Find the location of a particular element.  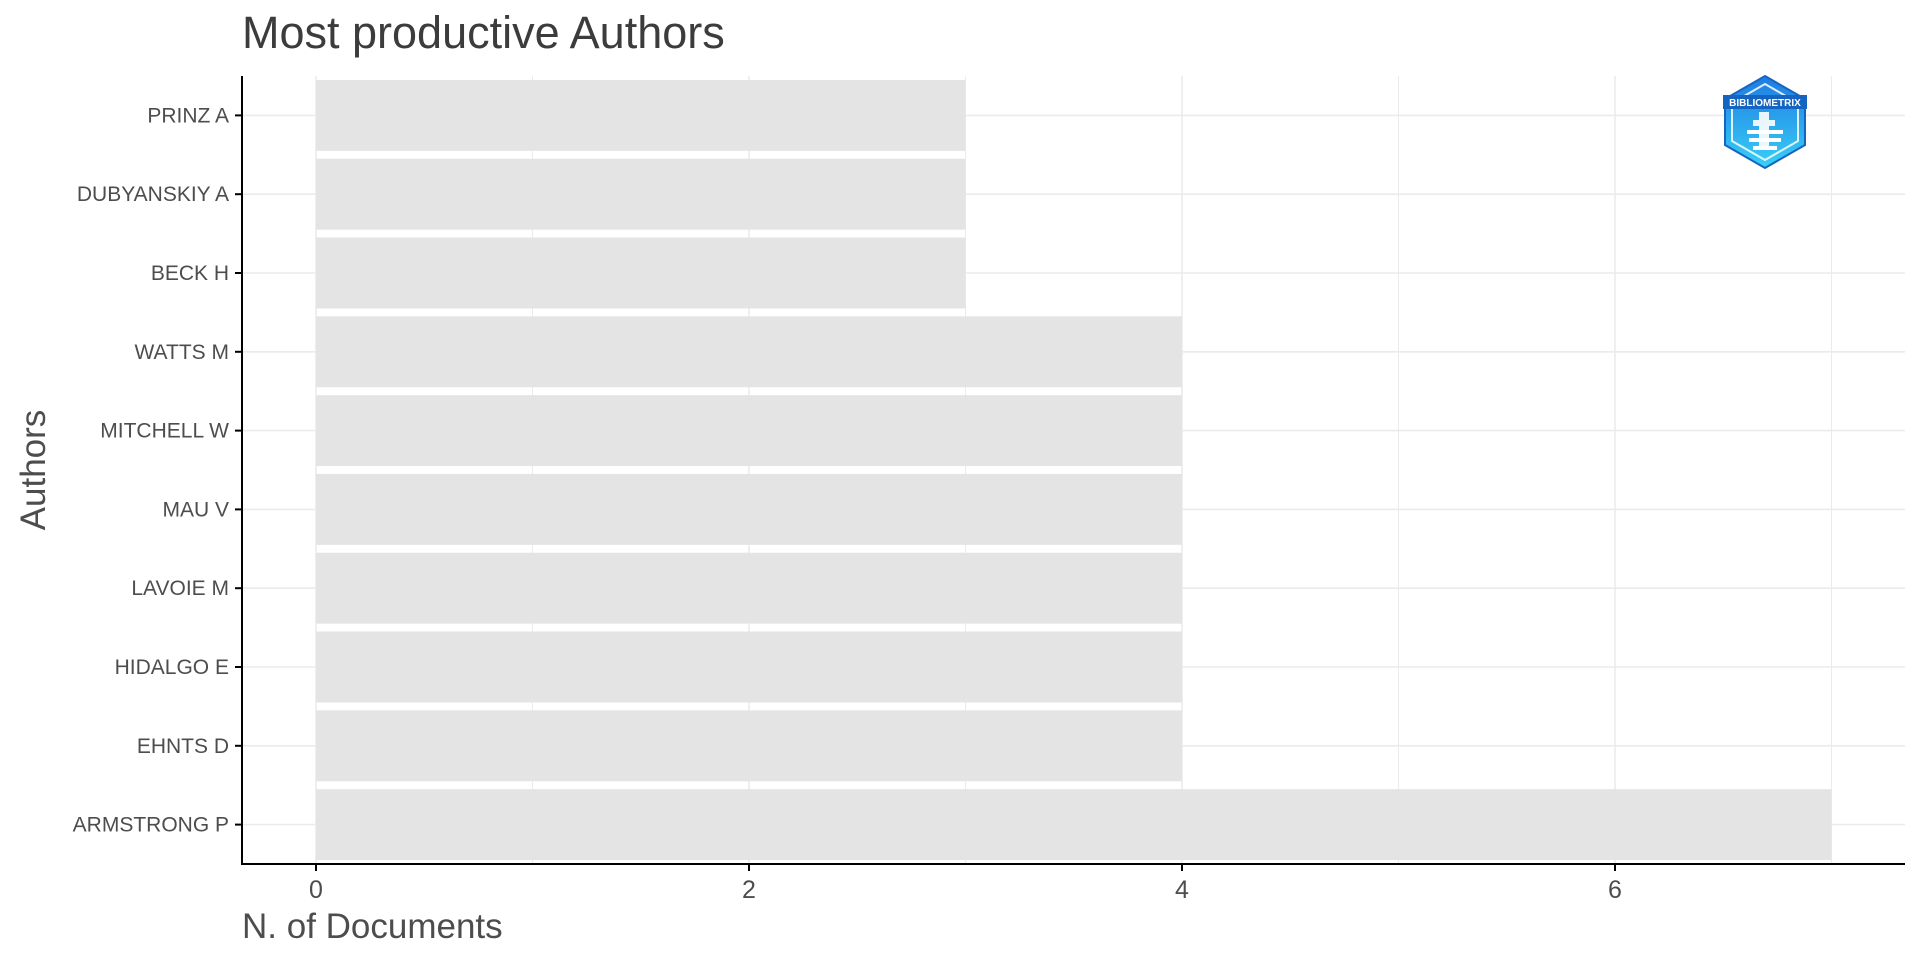

bar-mau-v is located at coordinates (749, 509).